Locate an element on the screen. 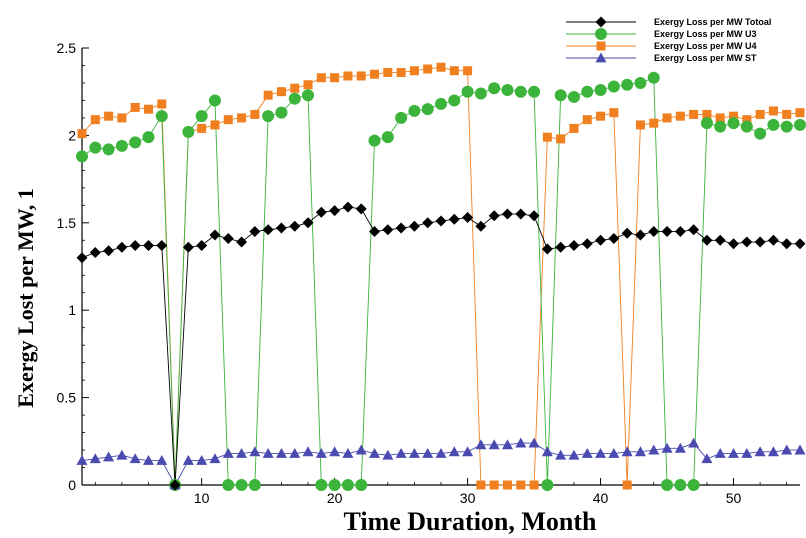 The height and width of the screenshot is (538, 806). x-axis-title: Time Duration, Month is located at coordinates (470, 521).